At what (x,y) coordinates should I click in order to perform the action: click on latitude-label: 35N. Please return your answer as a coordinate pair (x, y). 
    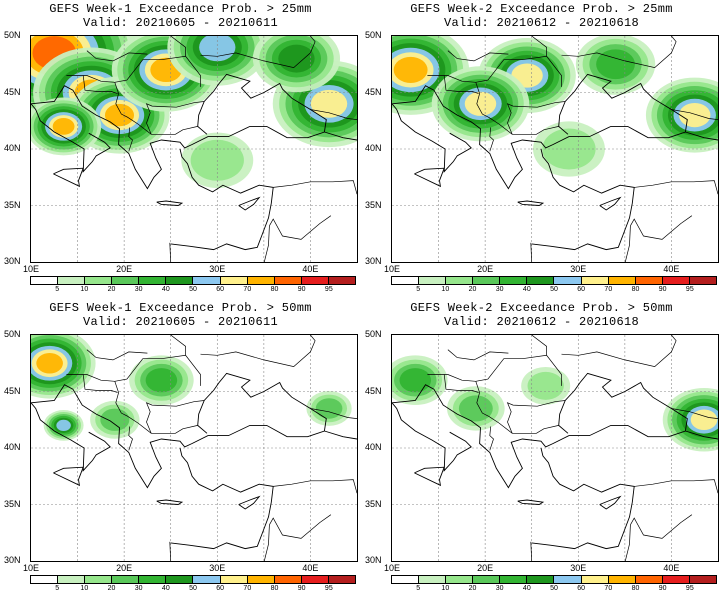
    Looking at the image, I should click on (373, 204).